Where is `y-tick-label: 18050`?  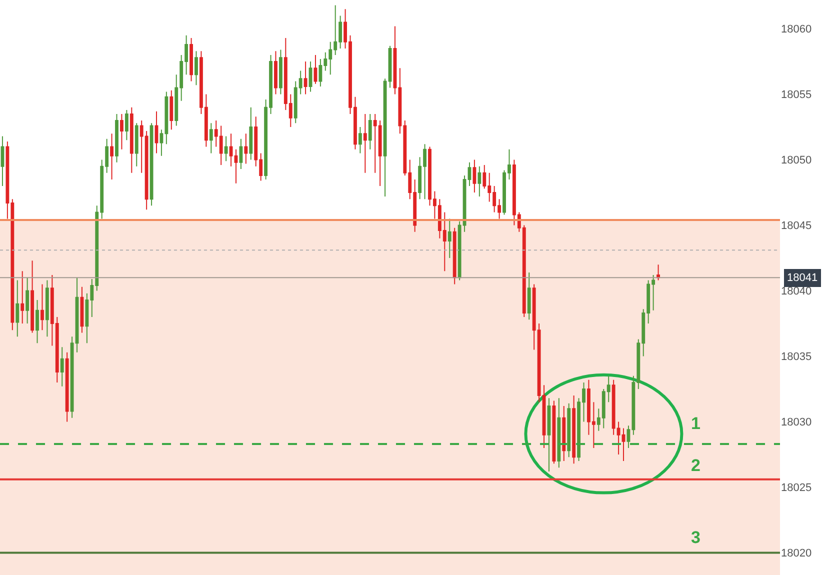 y-tick-label: 18050 is located at coordinates (796, 160).